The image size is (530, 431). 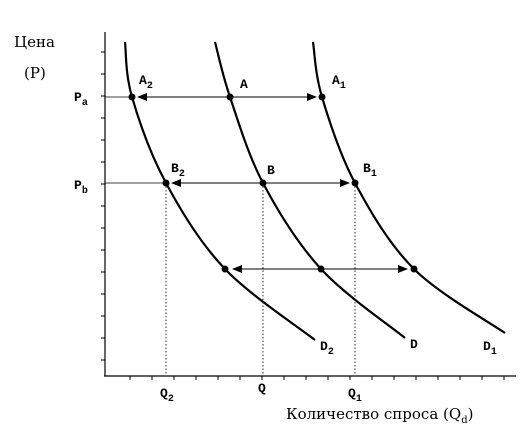 What do you see at coordinates (331, 352) in the screenshot?
I see `curve-label-sub: 2` at bounding box center [331, 352].